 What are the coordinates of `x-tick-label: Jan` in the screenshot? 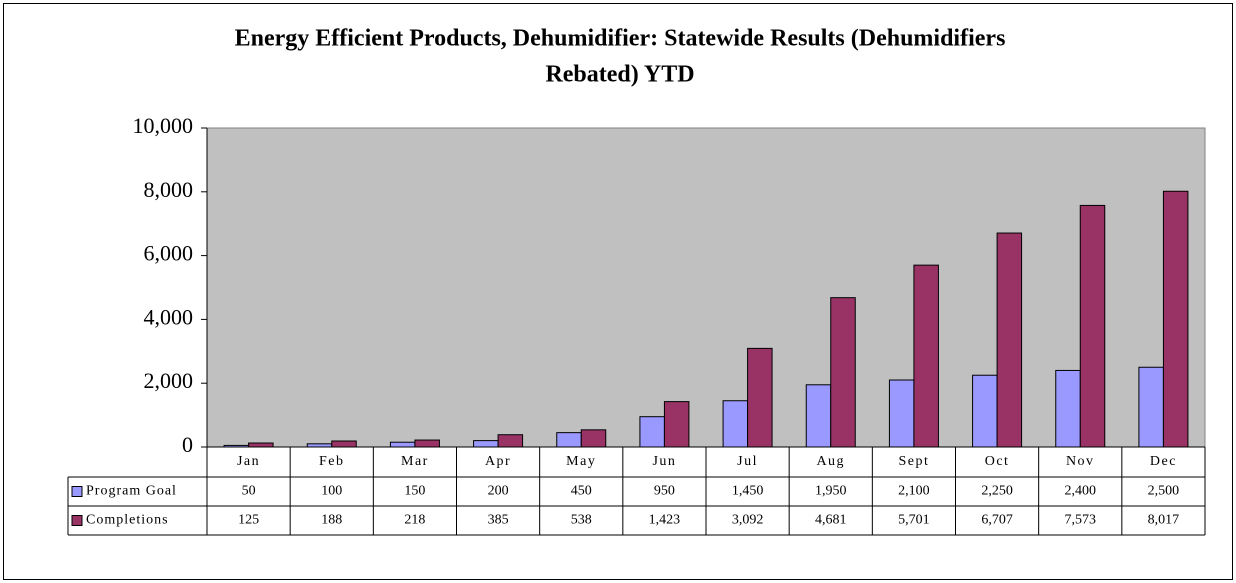 It's located at (248, 461).